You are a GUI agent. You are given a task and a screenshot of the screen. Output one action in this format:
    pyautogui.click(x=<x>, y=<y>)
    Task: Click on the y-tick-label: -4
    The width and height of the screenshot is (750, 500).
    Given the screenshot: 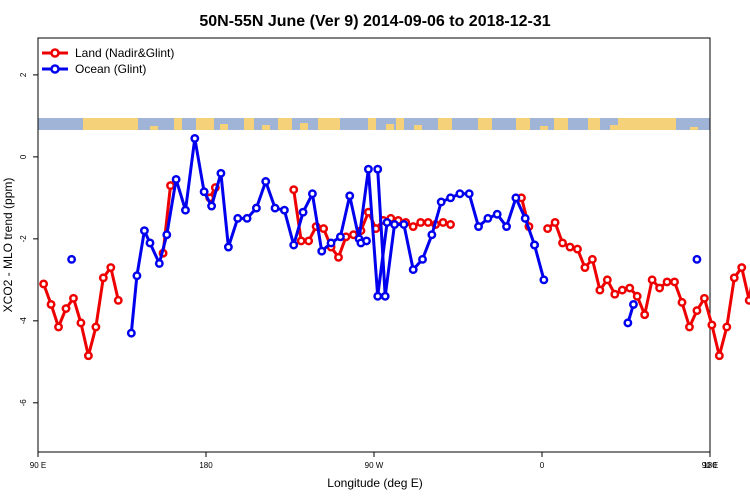 What is the action you would take?
    pyautogui.click(x=23, y=321)
    